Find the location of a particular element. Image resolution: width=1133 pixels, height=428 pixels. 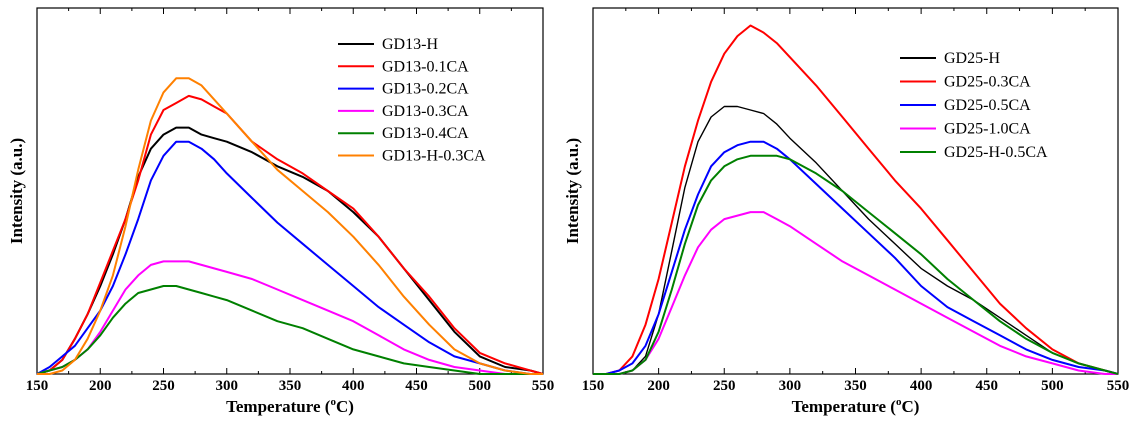

legend-label: GD13-0.4CA is located at coordinates (425, 133).